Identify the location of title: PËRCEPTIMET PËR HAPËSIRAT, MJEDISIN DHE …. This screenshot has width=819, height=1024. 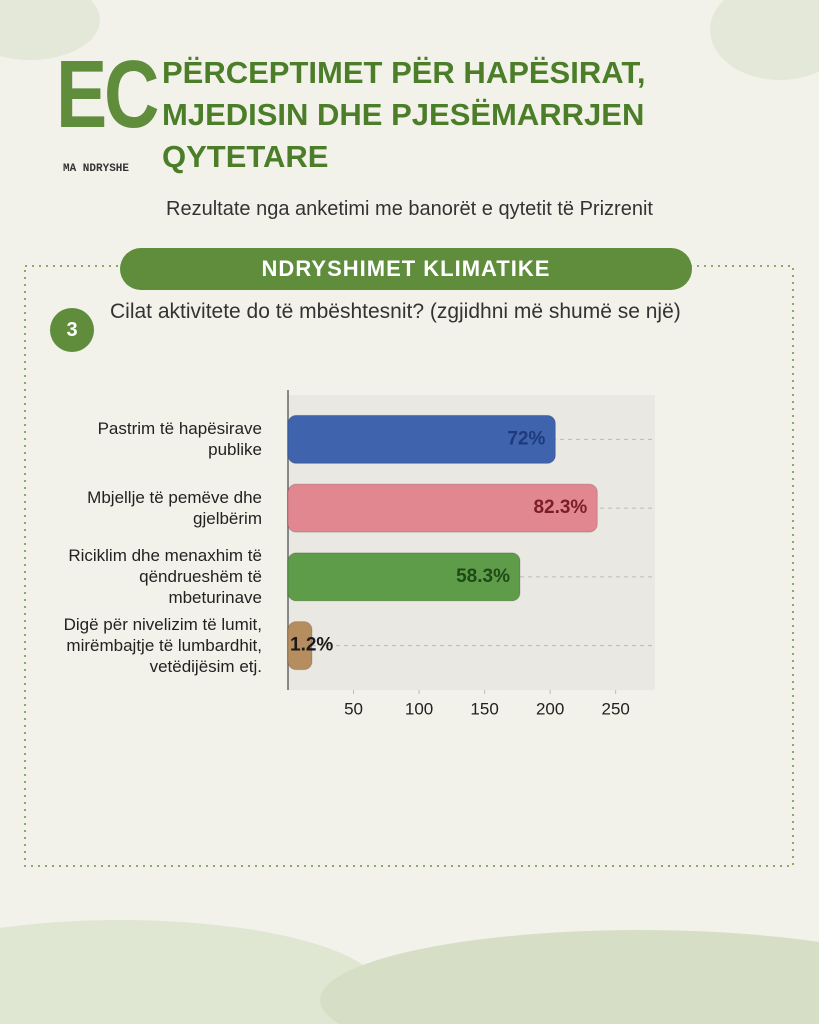
(404, 114).